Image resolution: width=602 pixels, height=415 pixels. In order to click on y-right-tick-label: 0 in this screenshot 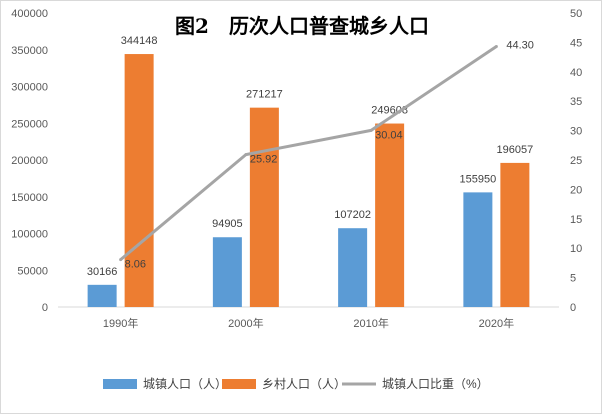, I will do `click(573, 308)`.